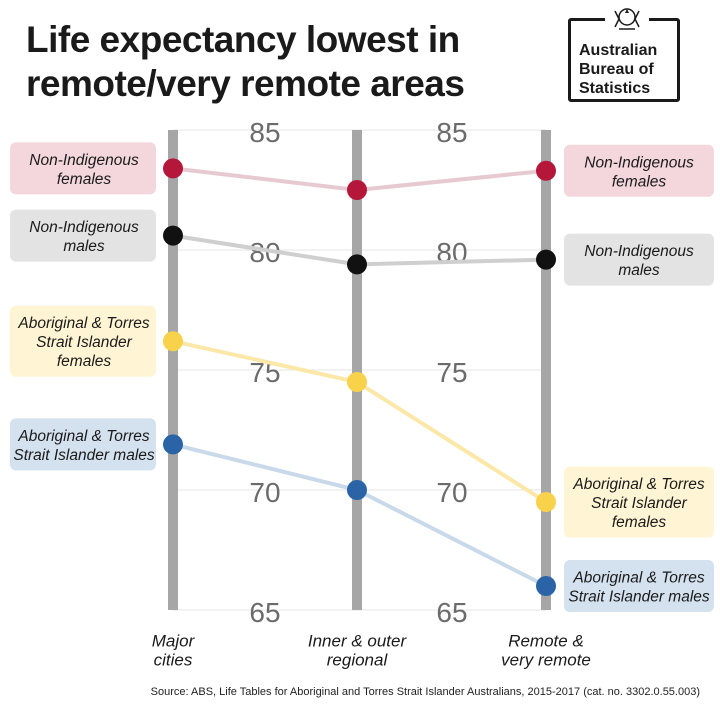  I want to click on legend-label-left-2: Non-Indigenous males, so click(84, 237).